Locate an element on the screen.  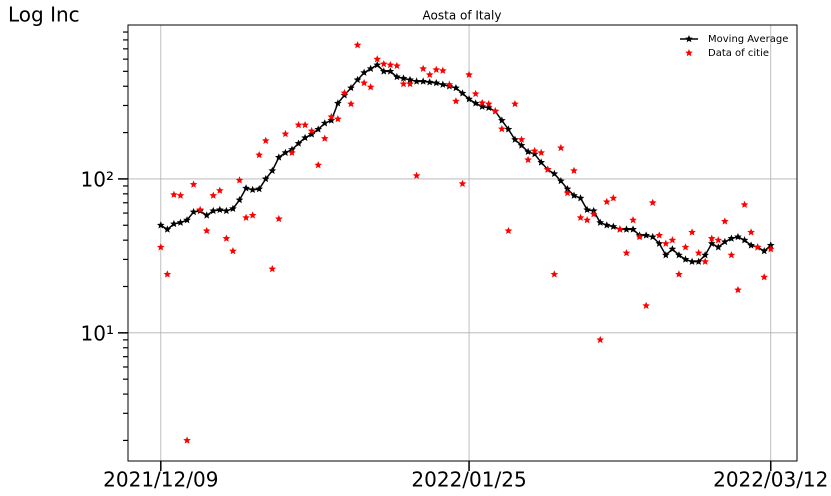
x-tick-label: 2022/01/25 is located at coordinates (468, 480).